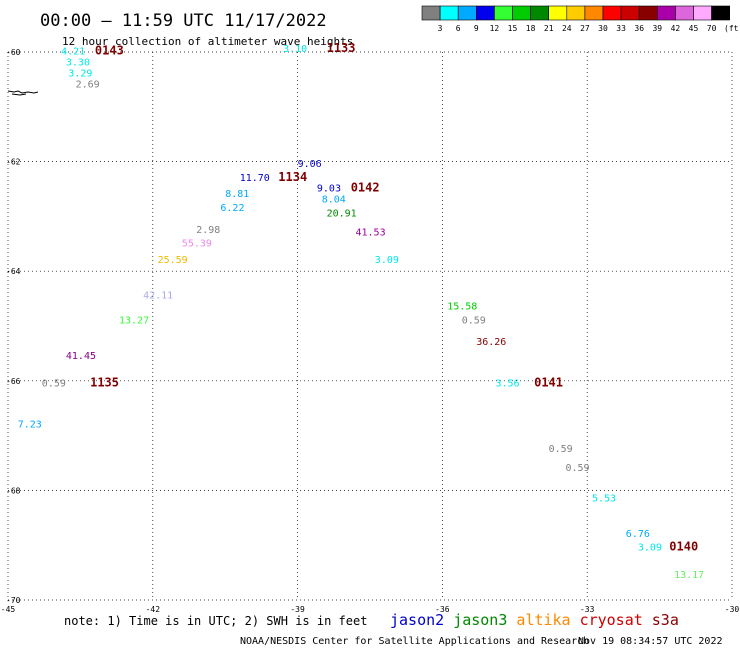 This screenshot has height=650, width=740. I want to click on wave-height-label: 3.10, so click(295, 49).